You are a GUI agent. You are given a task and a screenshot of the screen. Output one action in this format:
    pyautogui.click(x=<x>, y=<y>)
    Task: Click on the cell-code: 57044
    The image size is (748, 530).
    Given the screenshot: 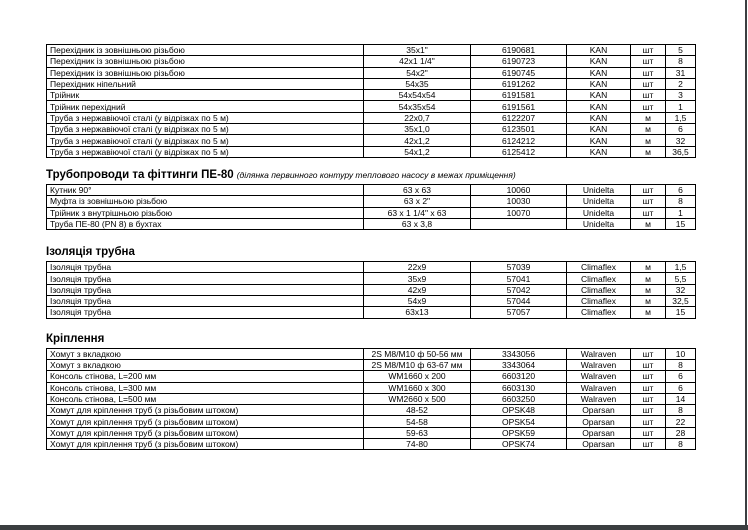 What is the action you would take?
    pyautogui.click(x=518, y=301)
    